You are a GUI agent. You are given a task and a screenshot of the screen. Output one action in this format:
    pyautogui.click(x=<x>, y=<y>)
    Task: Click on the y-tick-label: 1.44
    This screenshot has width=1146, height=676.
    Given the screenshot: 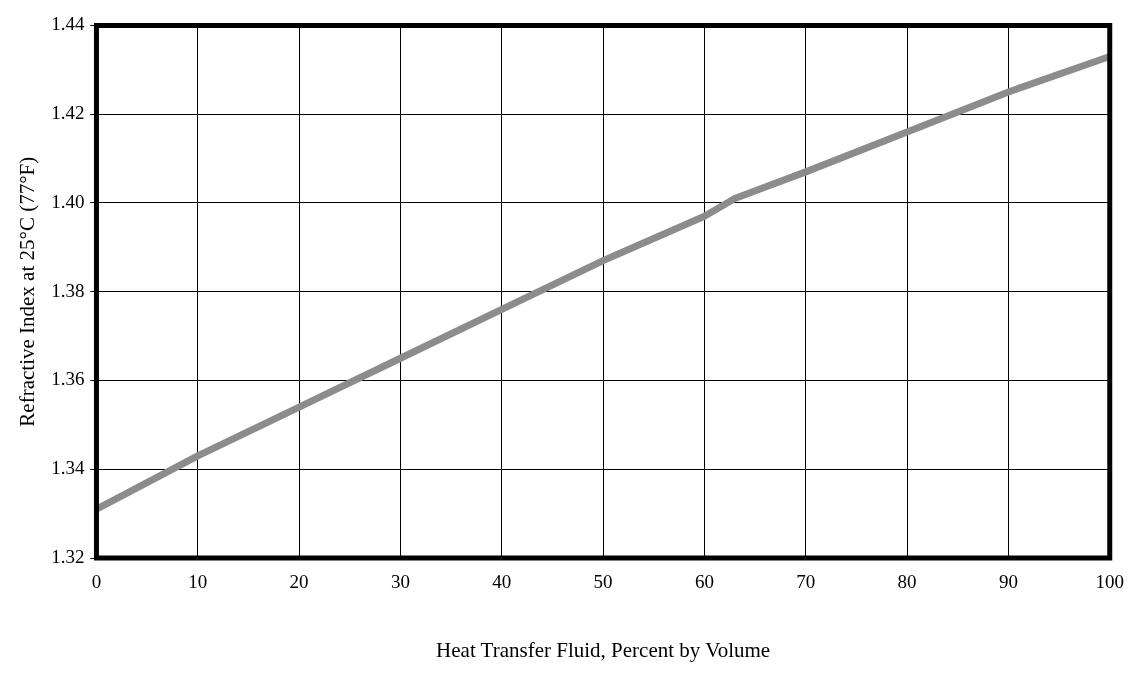 What is the action you would take?
    pyautogui.click(x=68, y=24)
    